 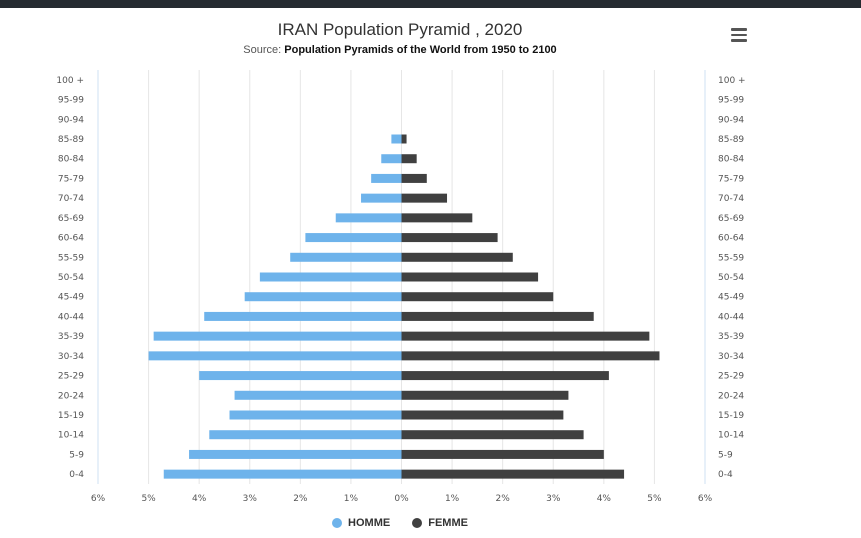 What do you see at coordinates (731, 377) in the screenshot?
I see `y-tick-label-right: 25-29` at bounding box center [731, 377].